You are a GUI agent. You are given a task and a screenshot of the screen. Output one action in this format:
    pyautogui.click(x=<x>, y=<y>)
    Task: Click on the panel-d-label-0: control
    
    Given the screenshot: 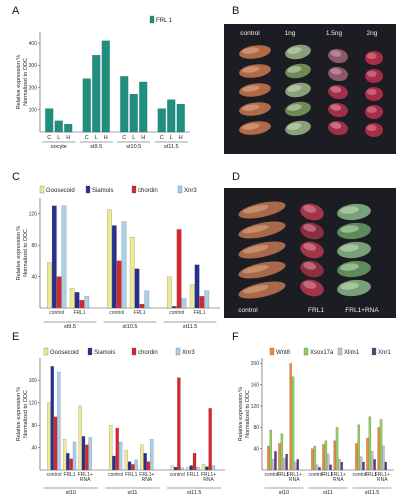 What is the action you would take?
    pyautogui.click(x=248, y=310)
    